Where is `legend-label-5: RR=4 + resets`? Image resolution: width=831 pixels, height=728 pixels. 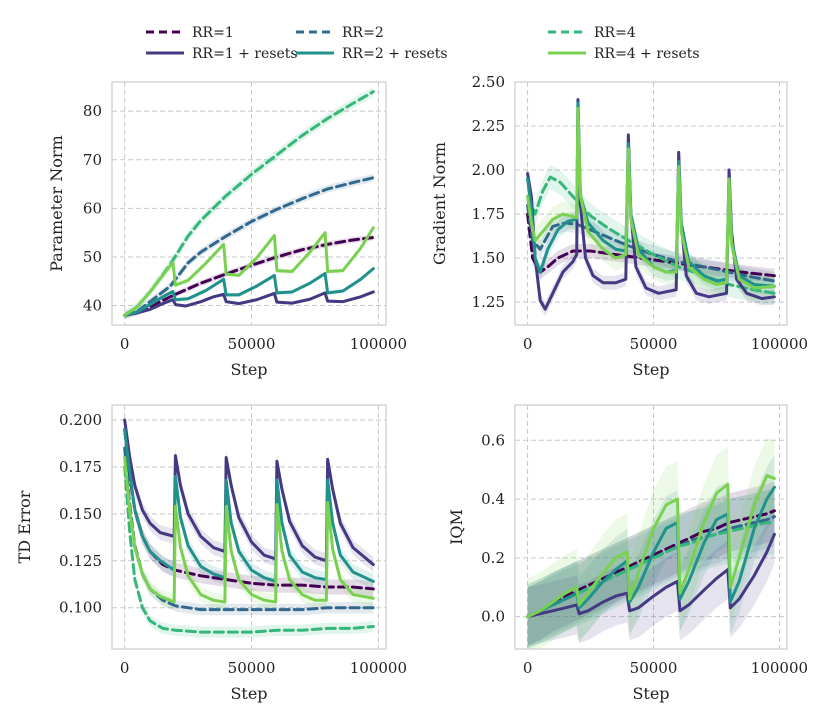 legend-label-5: RR=4 + resets is located at coordinates (647, 54).